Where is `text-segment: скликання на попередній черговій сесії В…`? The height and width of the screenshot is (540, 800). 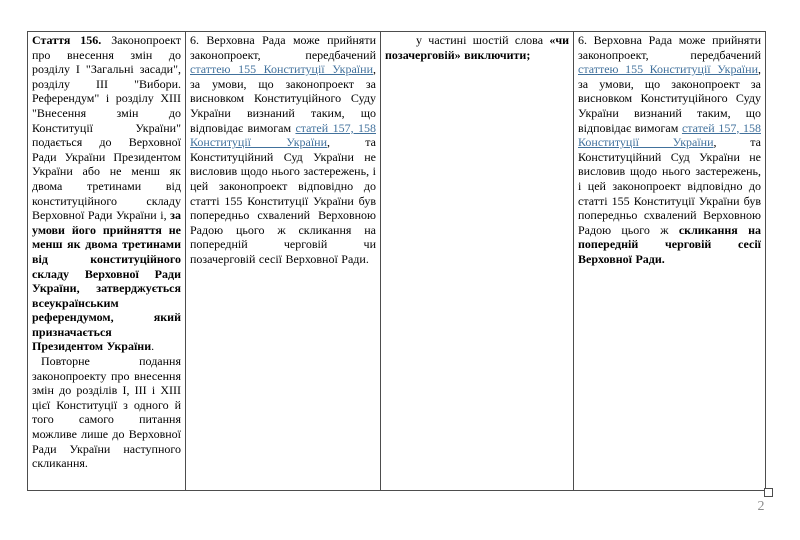 text-segment: скликання на попередній черговій сесії В… is located at coordinates (669, 244).